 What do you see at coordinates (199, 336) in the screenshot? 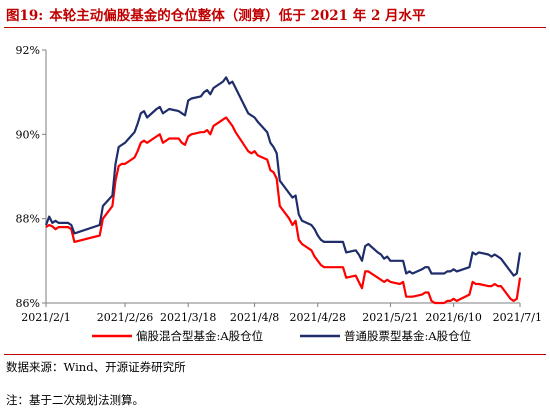
I see `legend-label-1: 偏股混合型基金:A股仓位` at bounding box center [199, 336].